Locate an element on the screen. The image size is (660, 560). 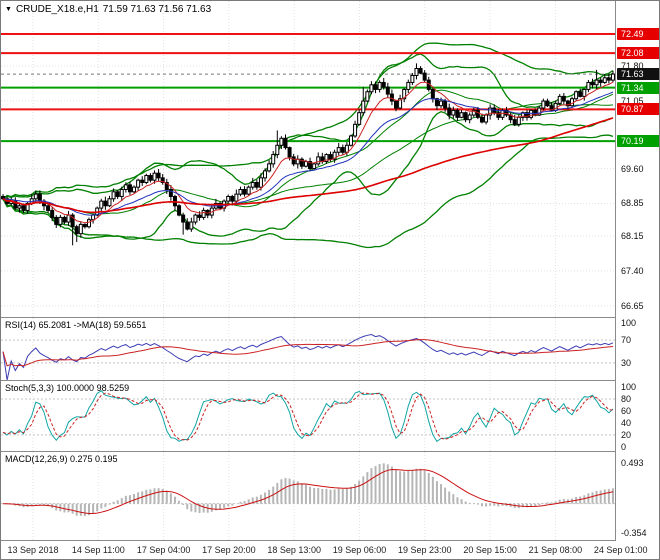
price-tick-label: 60 is located at coordinates (626, 410).